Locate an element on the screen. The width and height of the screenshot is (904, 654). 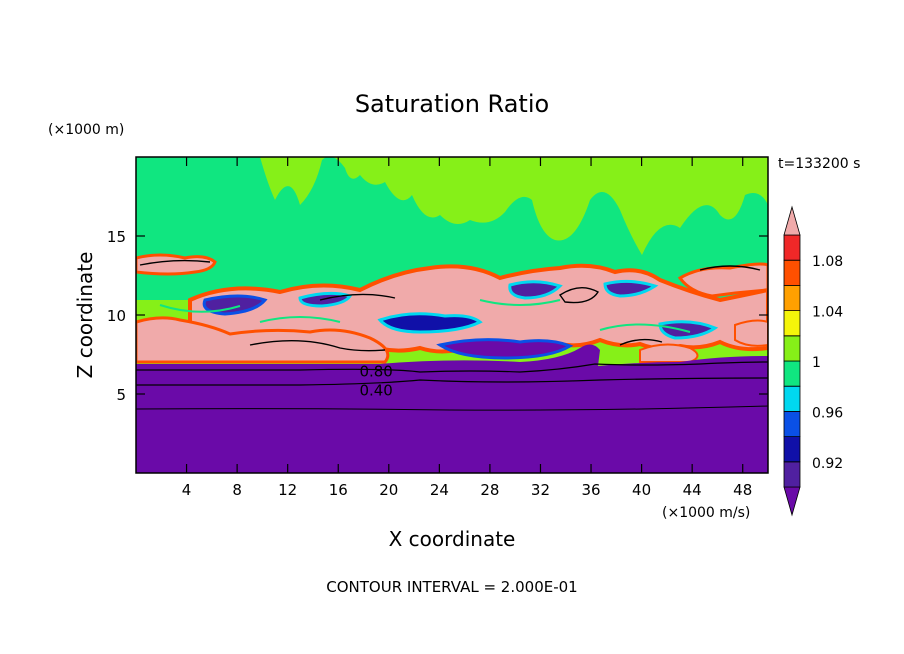
x-tick-label: 20 is located at coordinates (388, 490).